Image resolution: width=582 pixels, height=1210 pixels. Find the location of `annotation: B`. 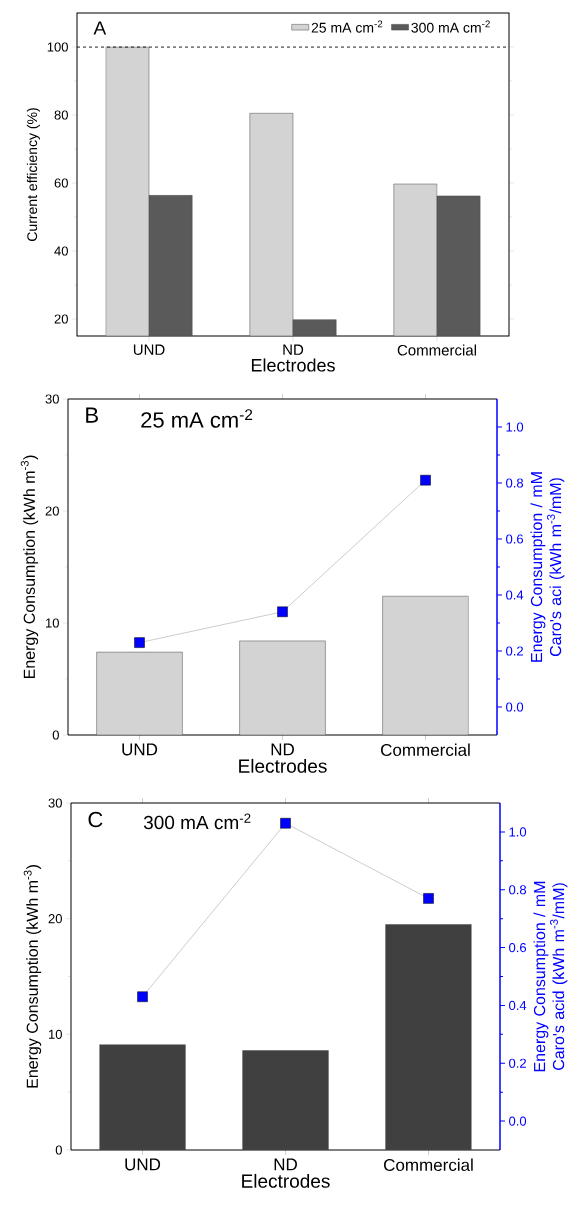

annotation: B is located at coordinates (92, 415).